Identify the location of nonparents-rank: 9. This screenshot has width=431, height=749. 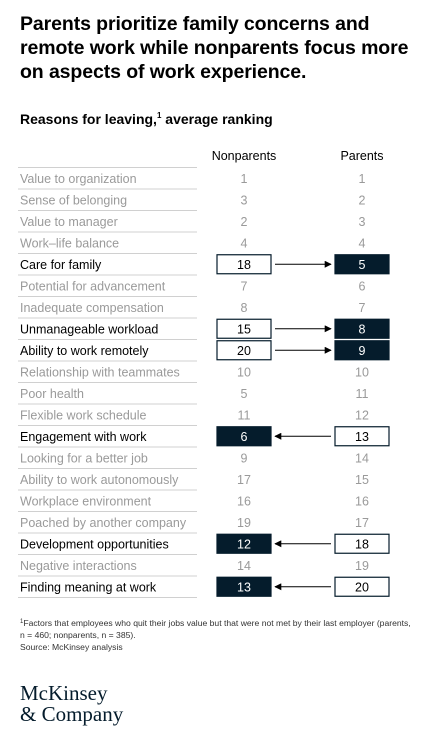
(244, 458).